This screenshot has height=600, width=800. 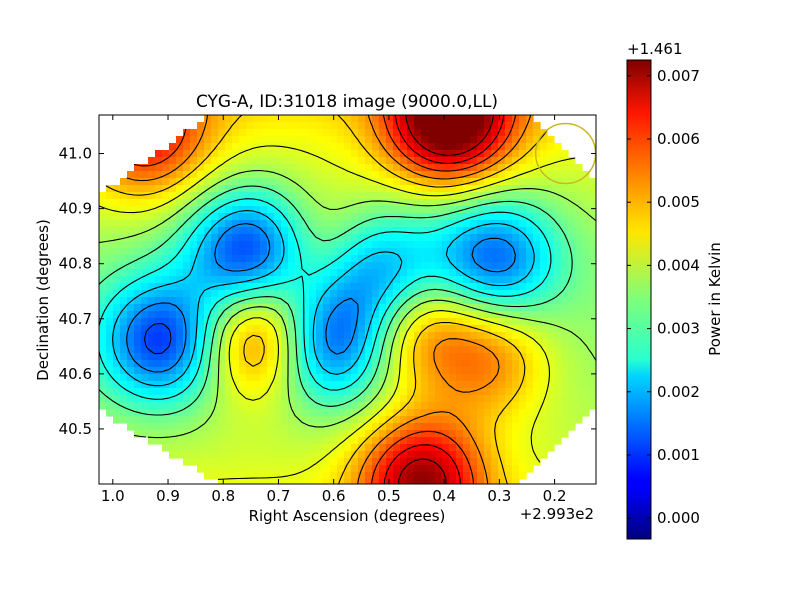 I want to click on x-tick-label: 0.6, so click(x=334, y=496).